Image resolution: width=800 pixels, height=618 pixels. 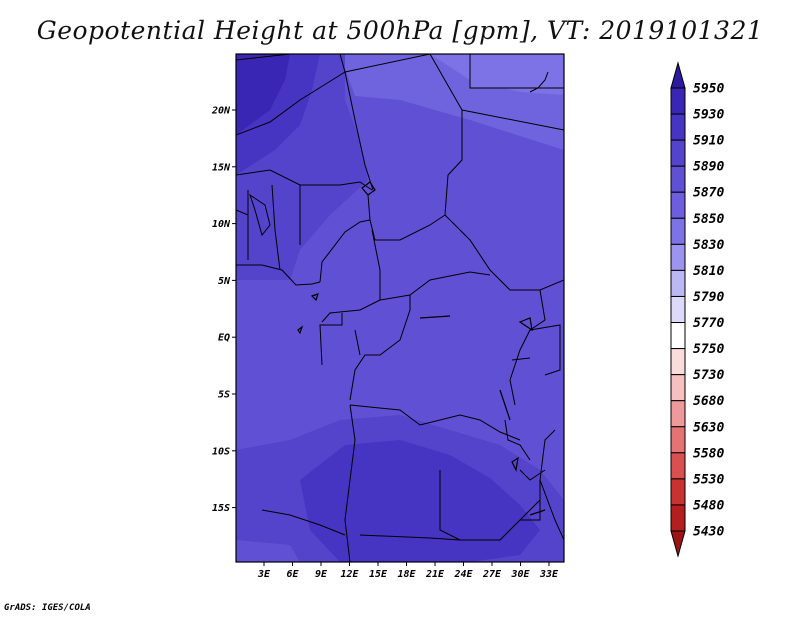 What do you see at coordinates (708, 141) in the screenshot?
I see `colorbar-label: 5910` at bounding box center [708, 141].